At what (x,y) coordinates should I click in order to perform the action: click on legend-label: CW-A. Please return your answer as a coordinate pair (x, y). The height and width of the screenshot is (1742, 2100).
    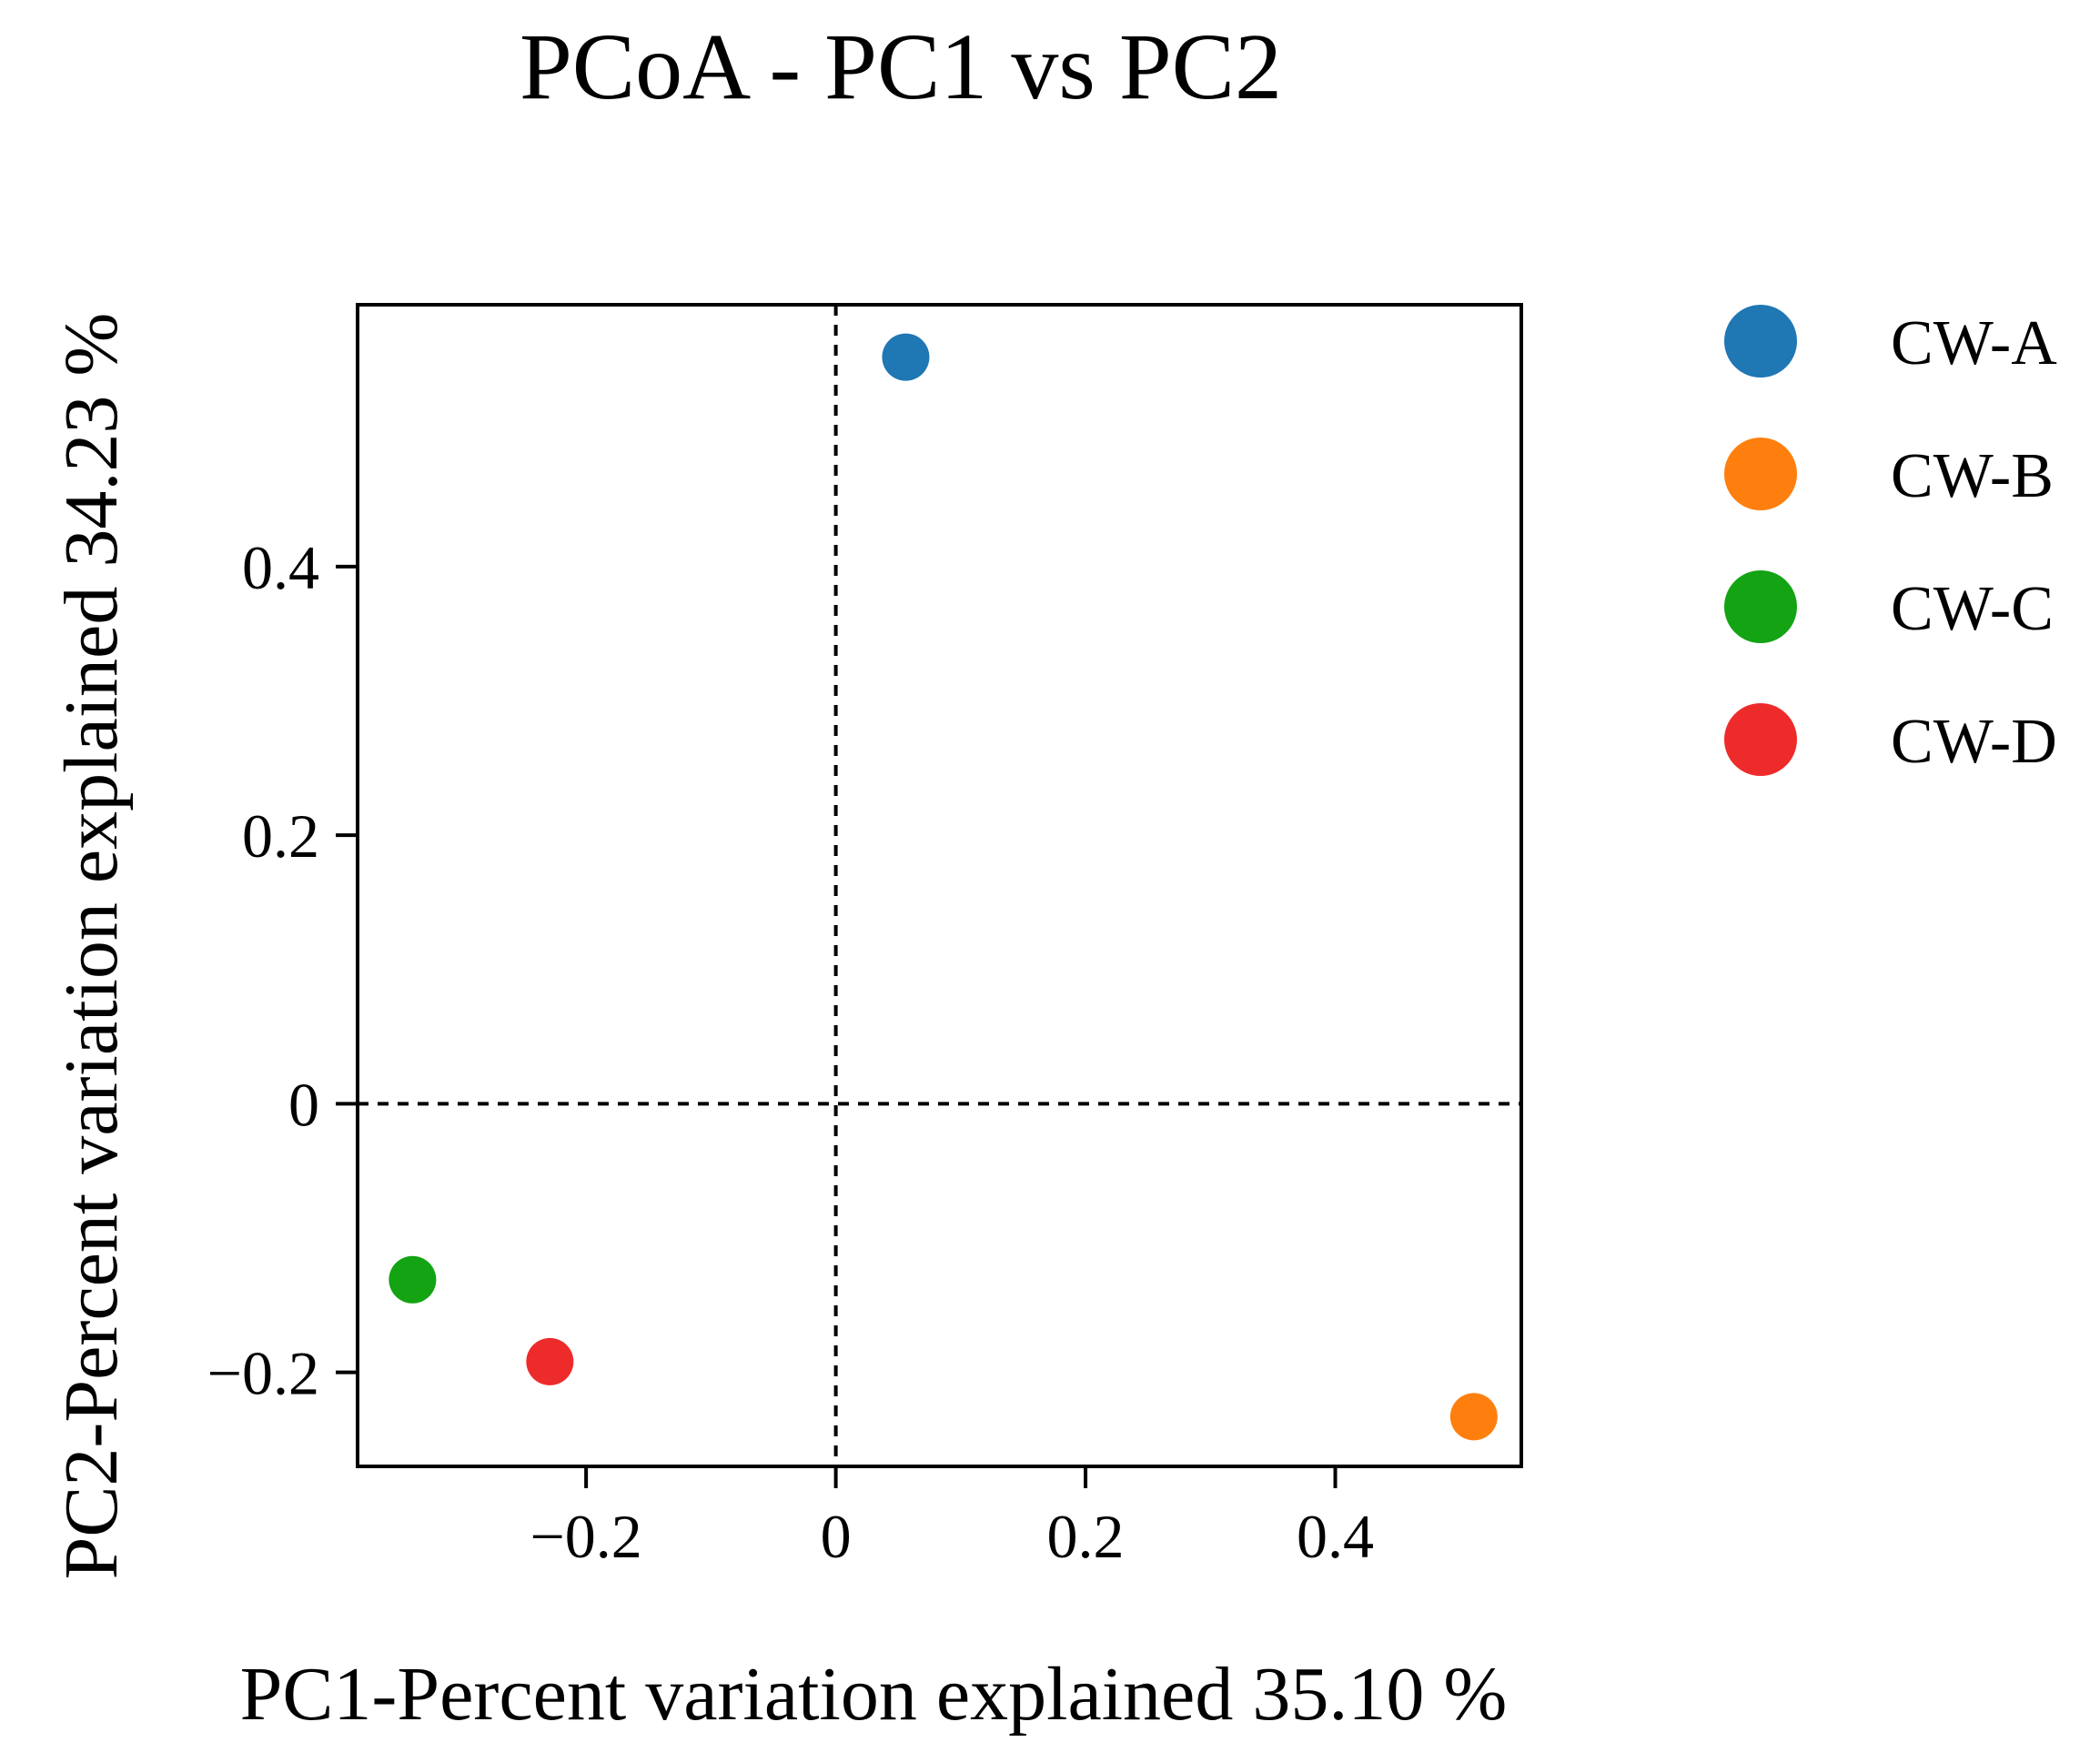
    Looking at the image, I should click on (1974, 343).